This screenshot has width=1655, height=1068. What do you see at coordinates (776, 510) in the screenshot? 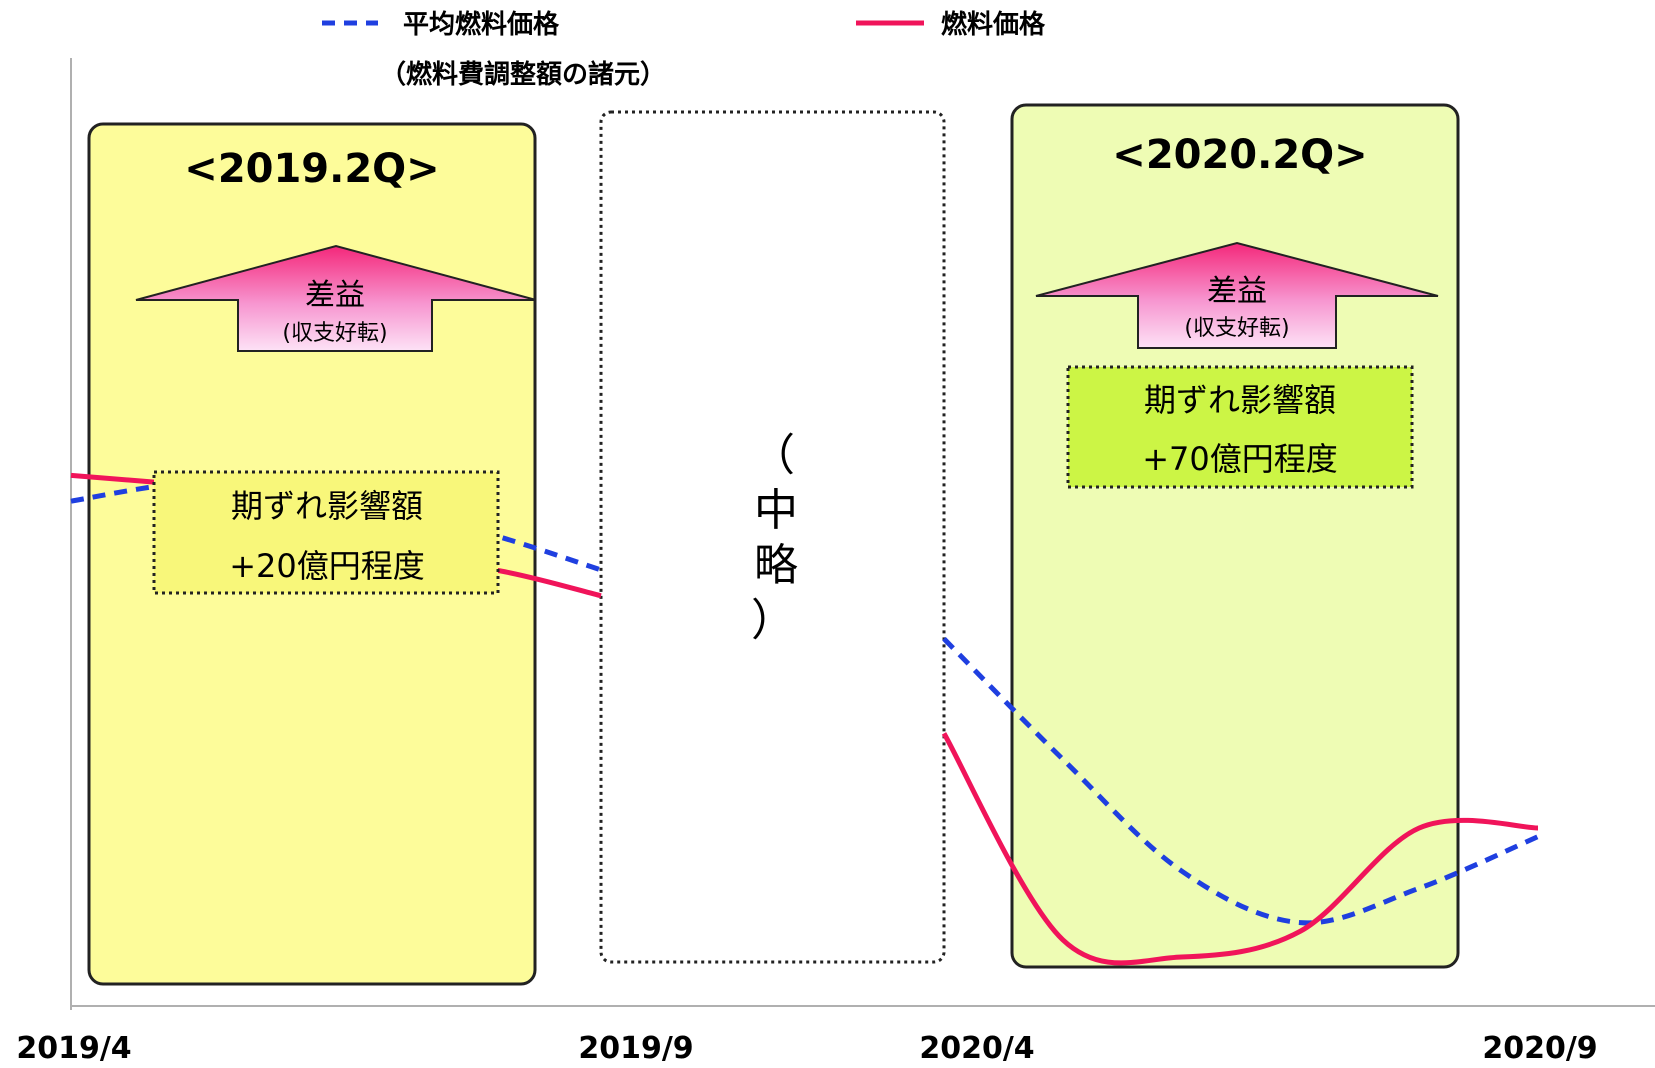
I see `omitted-char-middle: 中` at bounding box center [776, 510].